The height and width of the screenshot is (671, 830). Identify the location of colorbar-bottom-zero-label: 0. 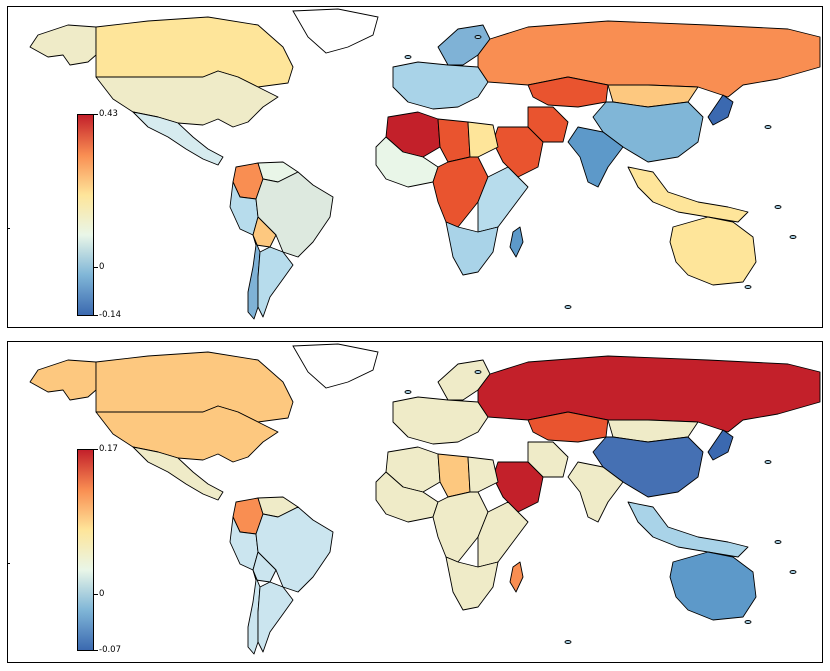
(102, 594).